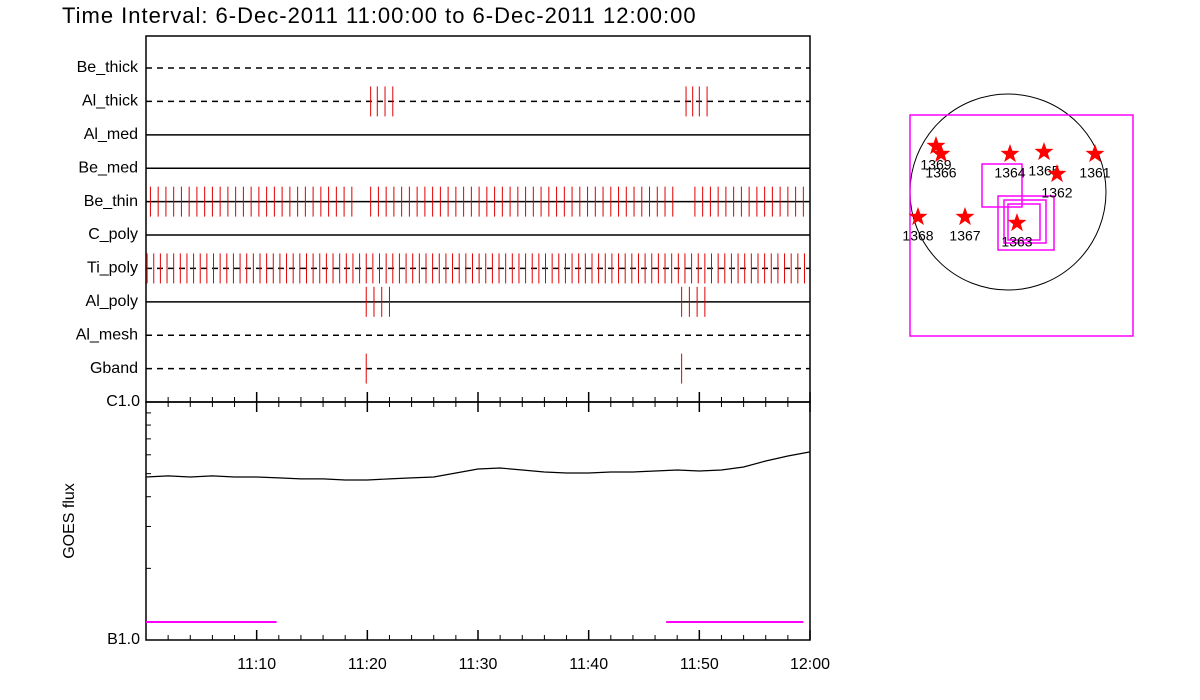 The width and height of the screenshot is (1200, 700). I want to click on row-label: Al_mesh, so click(107, 334).